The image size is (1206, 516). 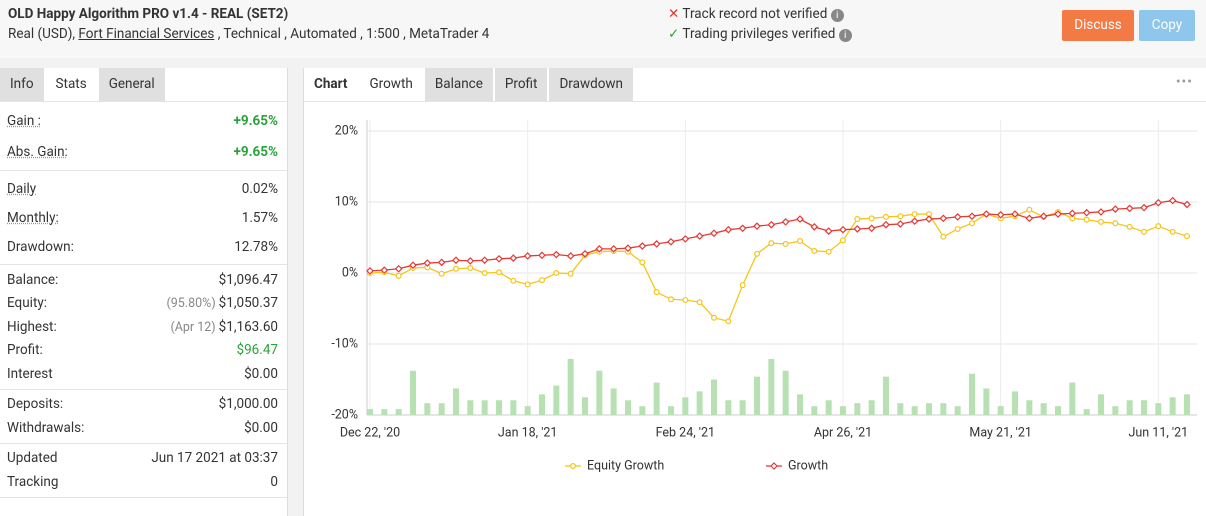 What do you see at coordinates (46, 427) in the screenshot?
I see `stat-label: Withdrawals:` at bounding box center [46, 427].